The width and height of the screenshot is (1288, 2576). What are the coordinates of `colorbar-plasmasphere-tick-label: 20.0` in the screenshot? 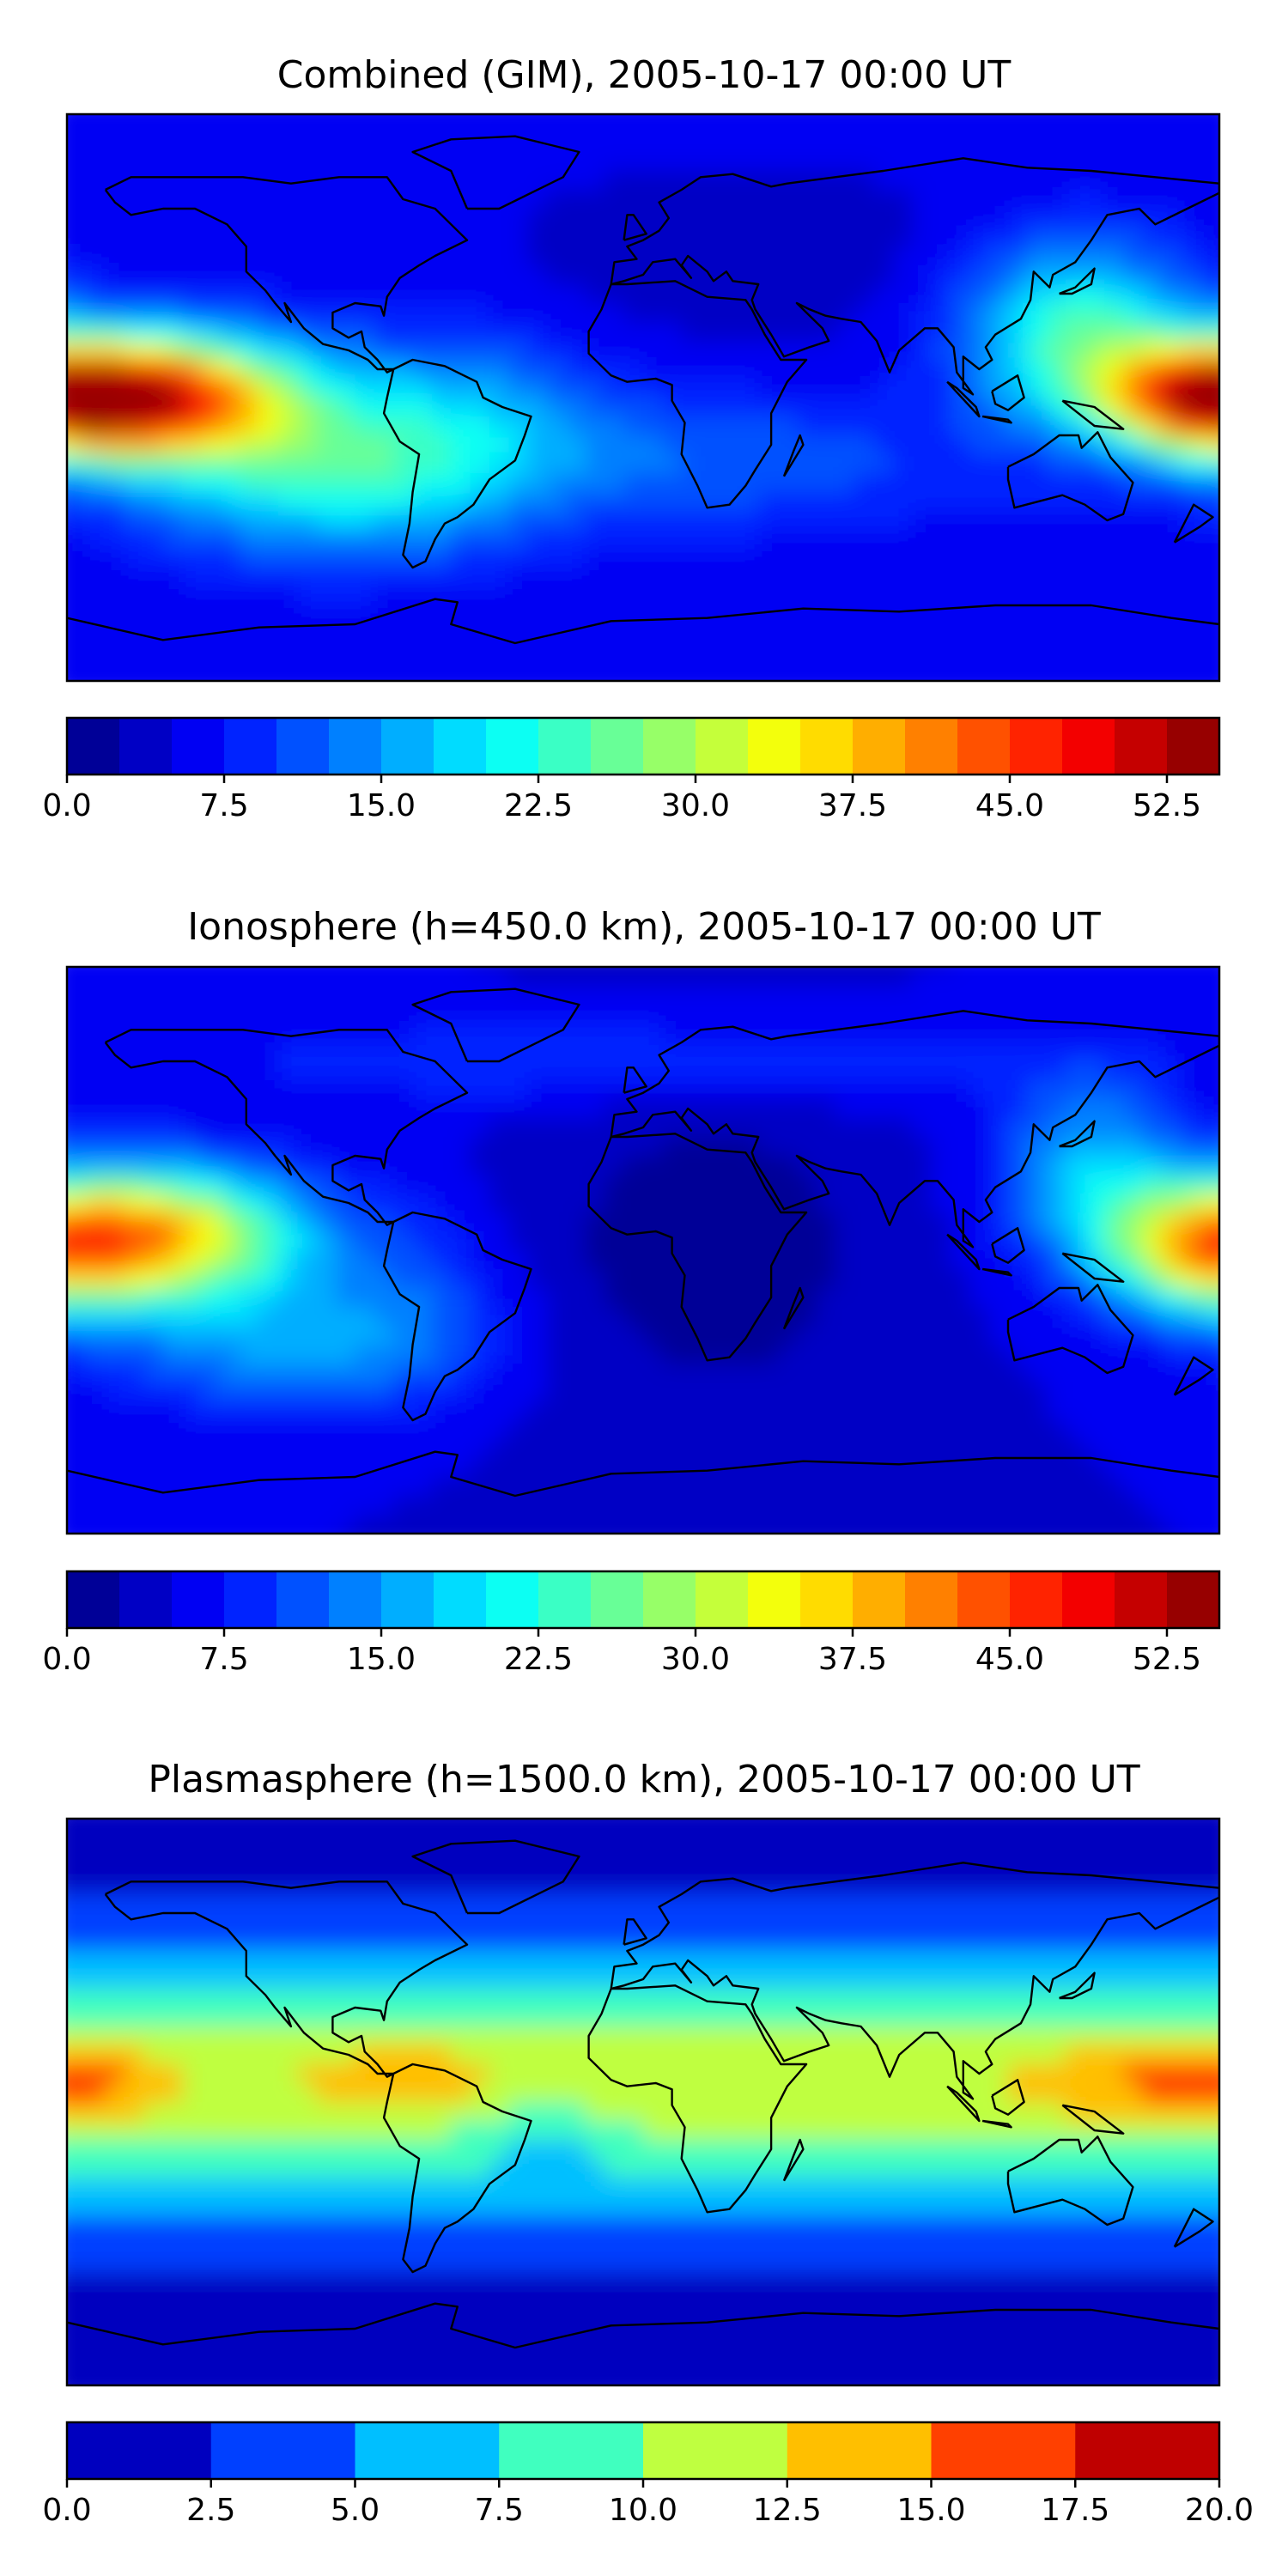 It's located at (1219, 2510).